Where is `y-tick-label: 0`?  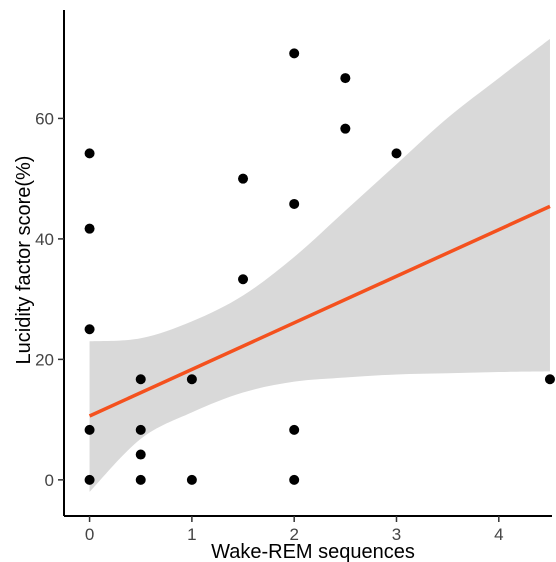
y-tick-label: 0 is located at coordinates (49, 480).